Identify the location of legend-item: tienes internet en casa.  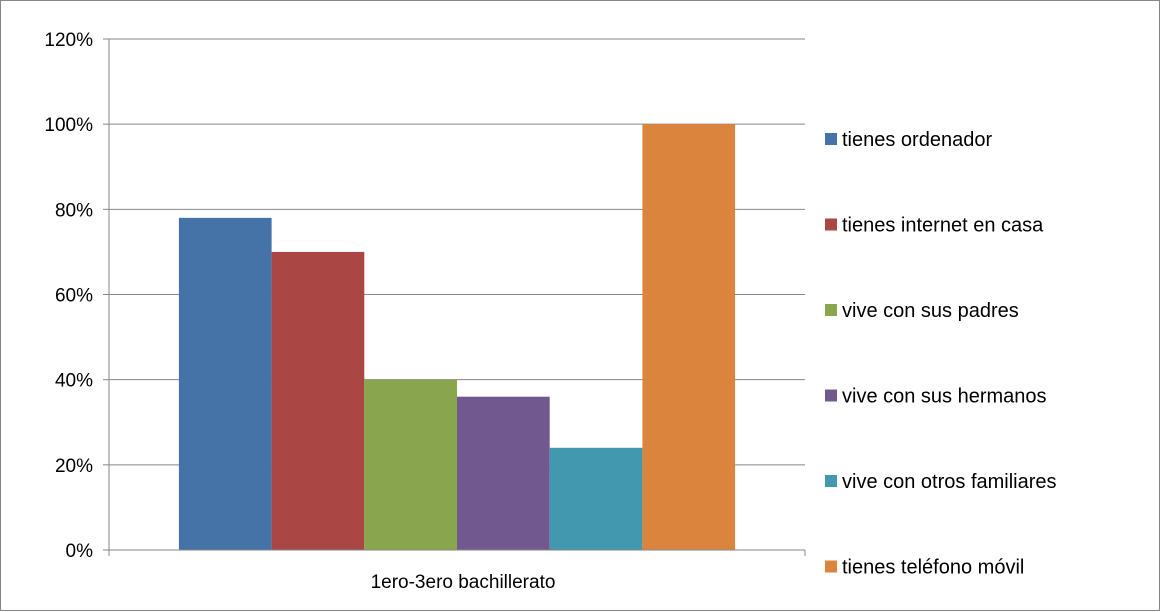
(934, 226).